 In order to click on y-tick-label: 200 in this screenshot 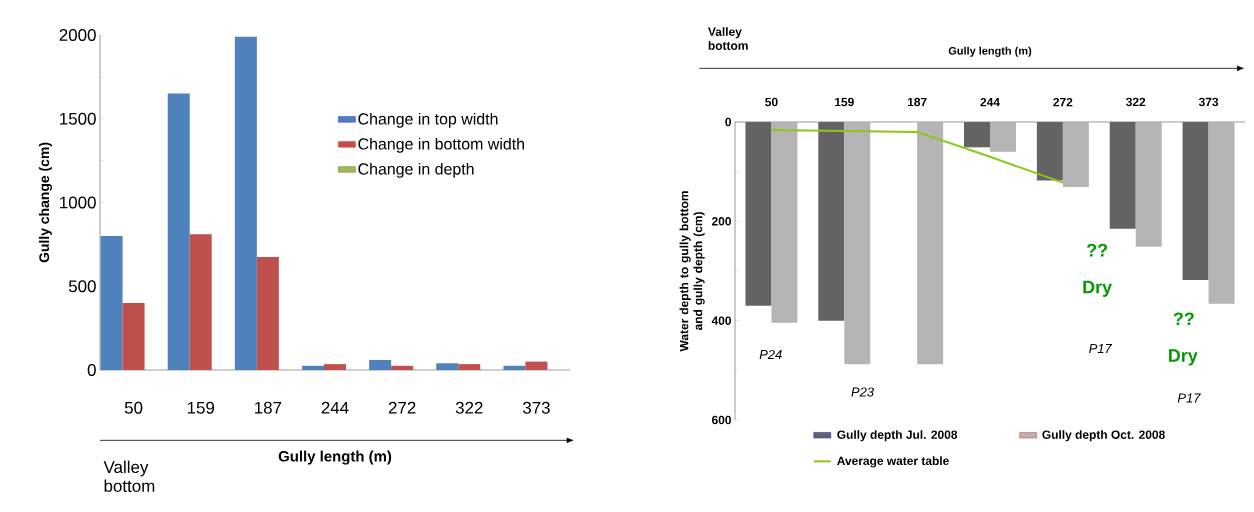, I will do `click(721, 221)`.